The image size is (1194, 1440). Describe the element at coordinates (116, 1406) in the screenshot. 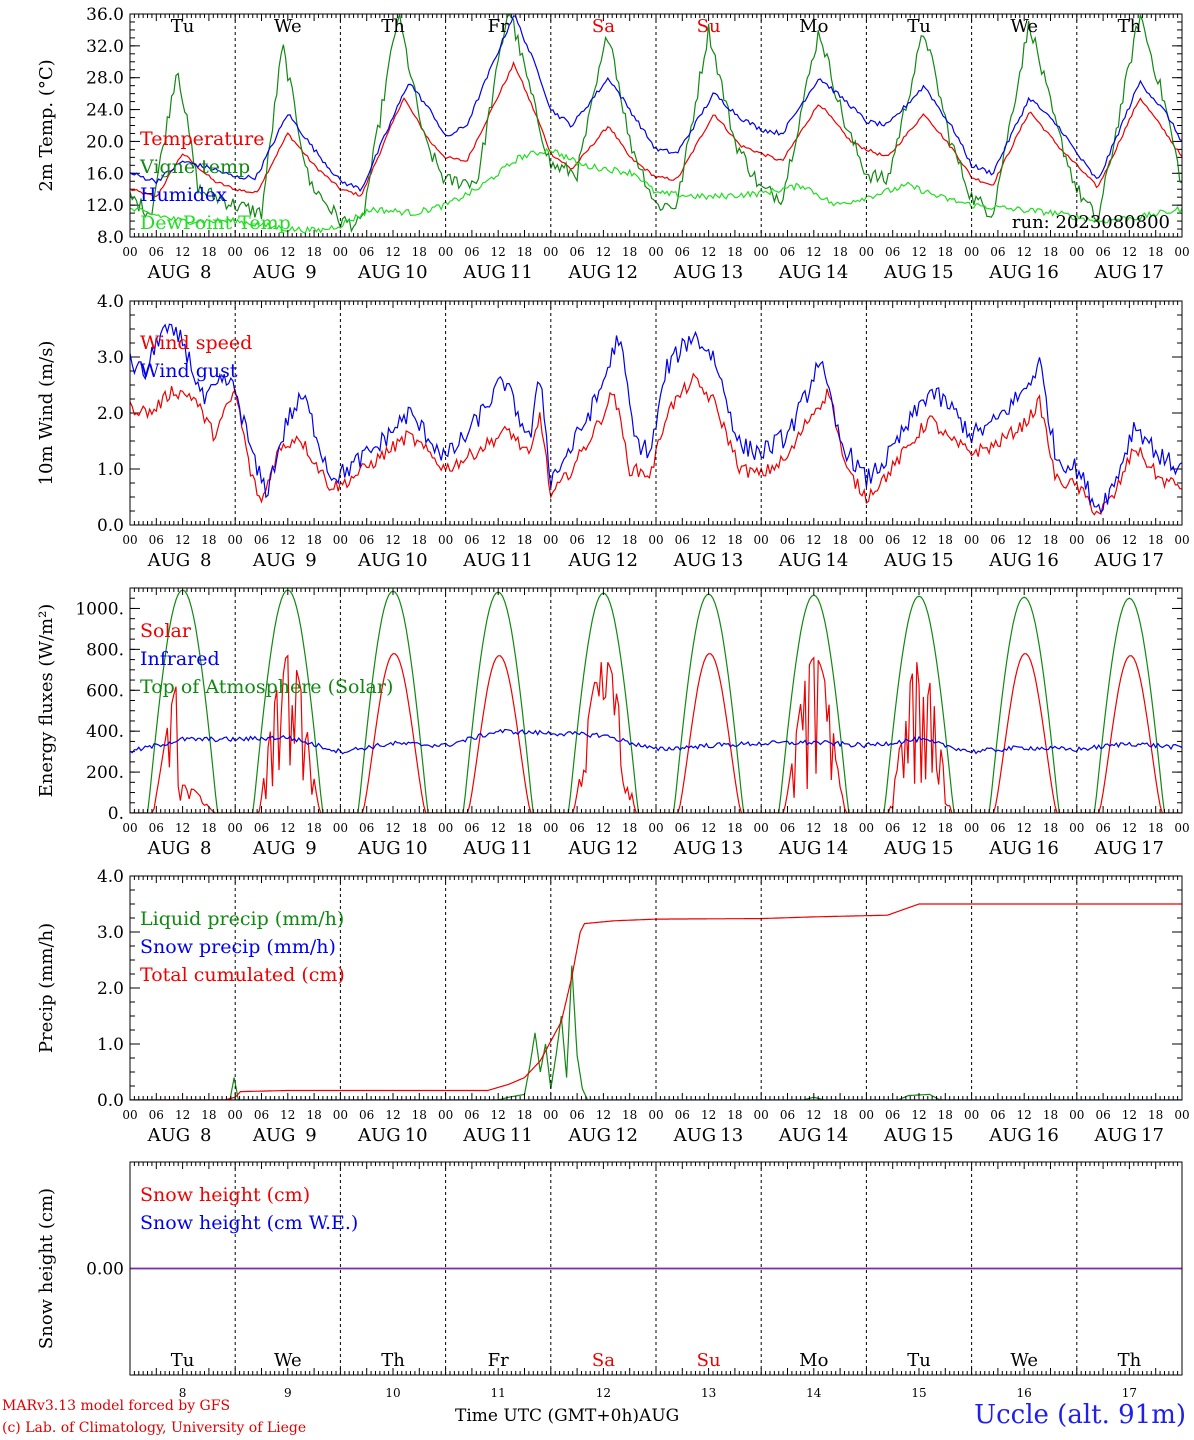

I see `model-credit: MARv3.13 model forced by GFS` at that location.